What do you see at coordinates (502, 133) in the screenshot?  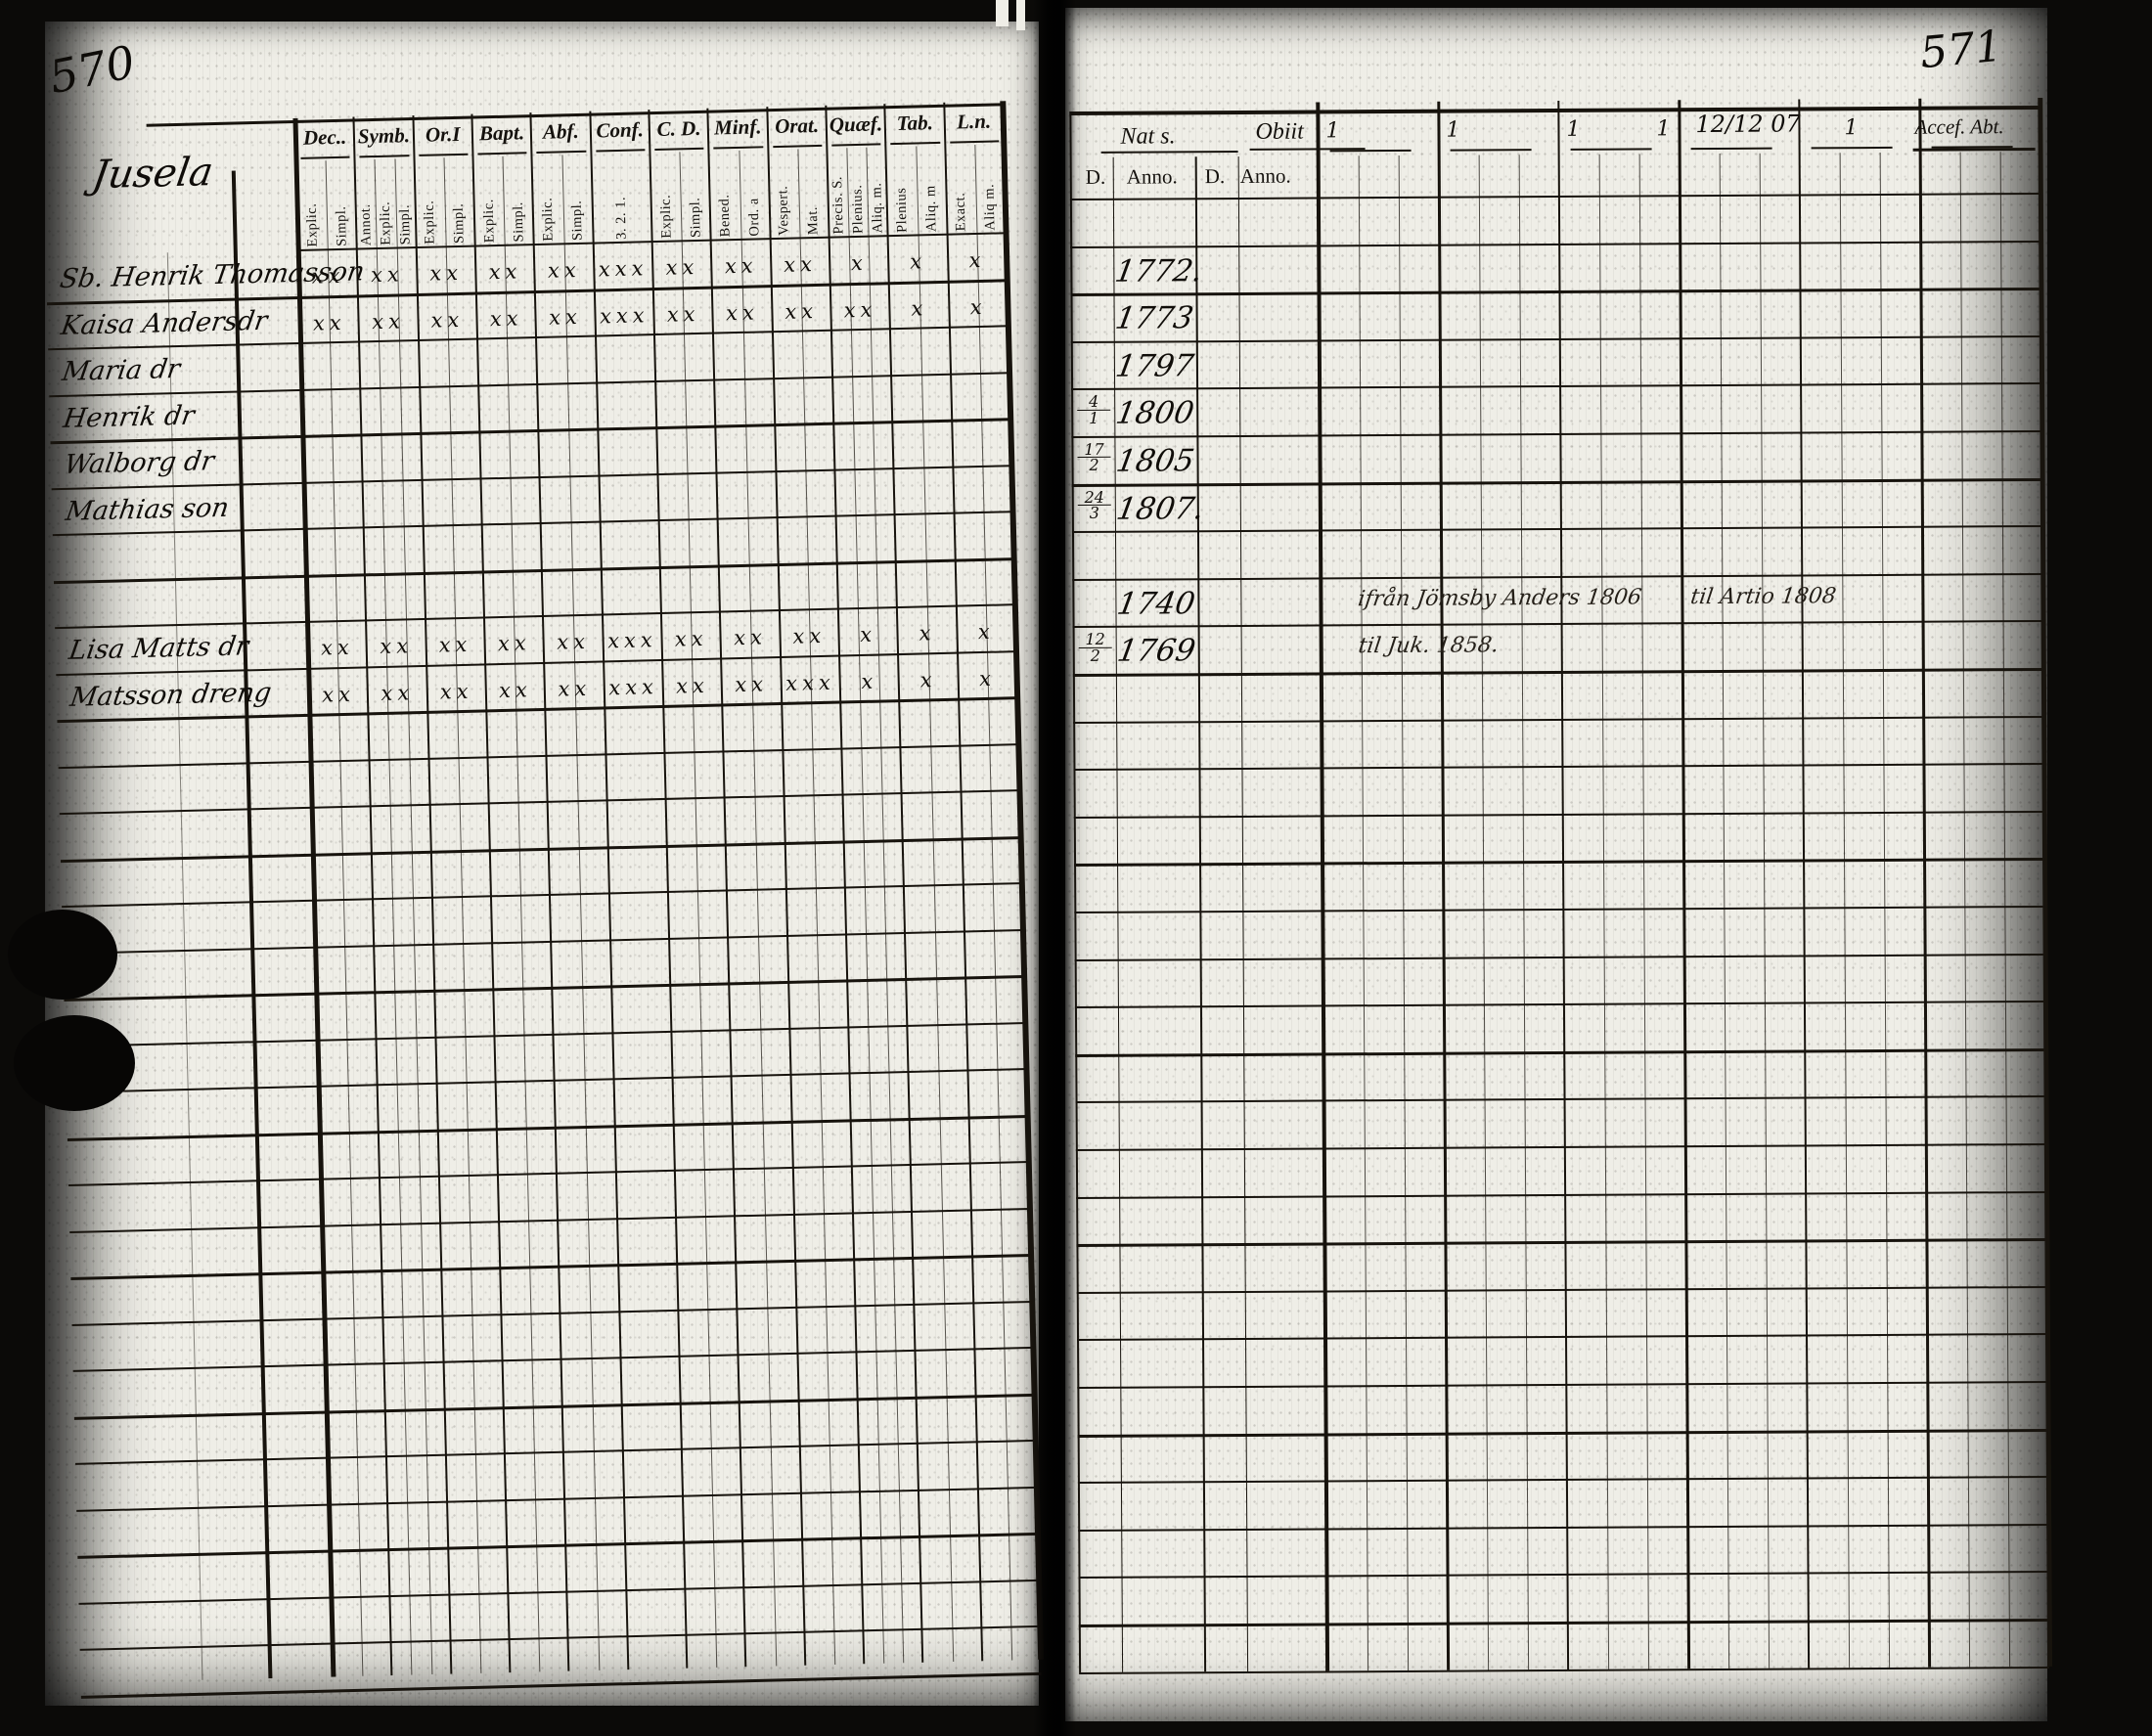 I see `column-header-4: Bapt.` at bounding box center [502, 133].